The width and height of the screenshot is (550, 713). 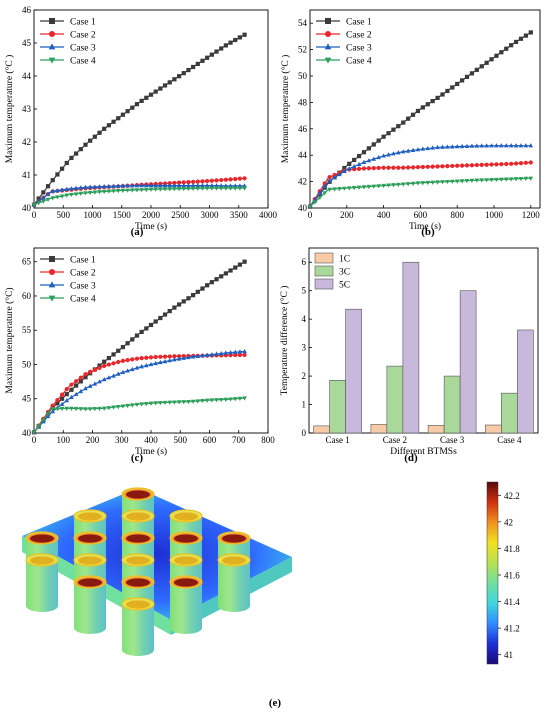 I want to click on bar-3C, so click(x=509, y=413).